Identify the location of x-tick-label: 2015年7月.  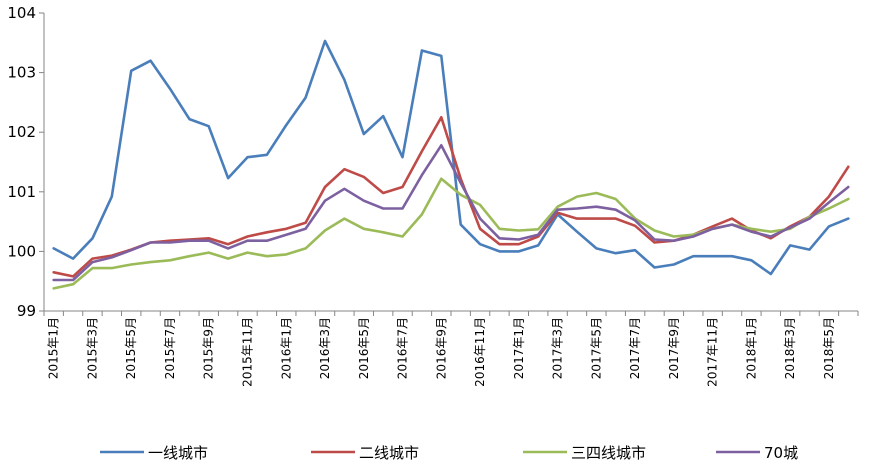
(170, 348).